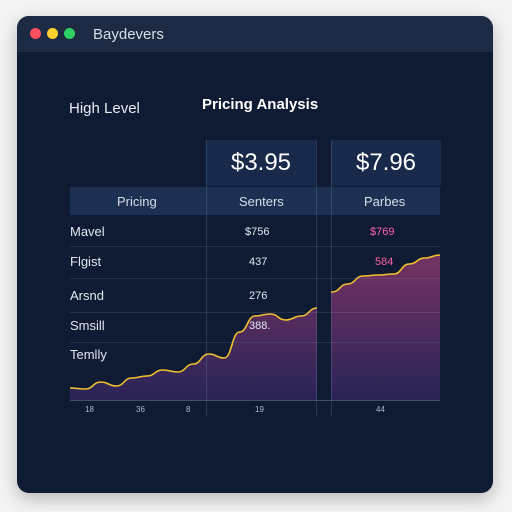  What do you see at coordinates (385, 201) in the screenshot?
I see `column-header-parbes: Parbes` at bounding box center [385, 201].